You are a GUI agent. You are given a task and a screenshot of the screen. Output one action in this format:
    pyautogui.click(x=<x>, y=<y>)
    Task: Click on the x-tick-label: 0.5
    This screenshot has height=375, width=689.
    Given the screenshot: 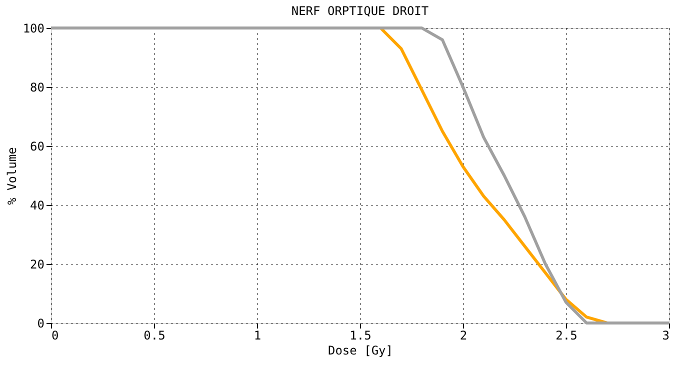 What is the action you would take?
    pyautogui.click(x=155, y=335)
    